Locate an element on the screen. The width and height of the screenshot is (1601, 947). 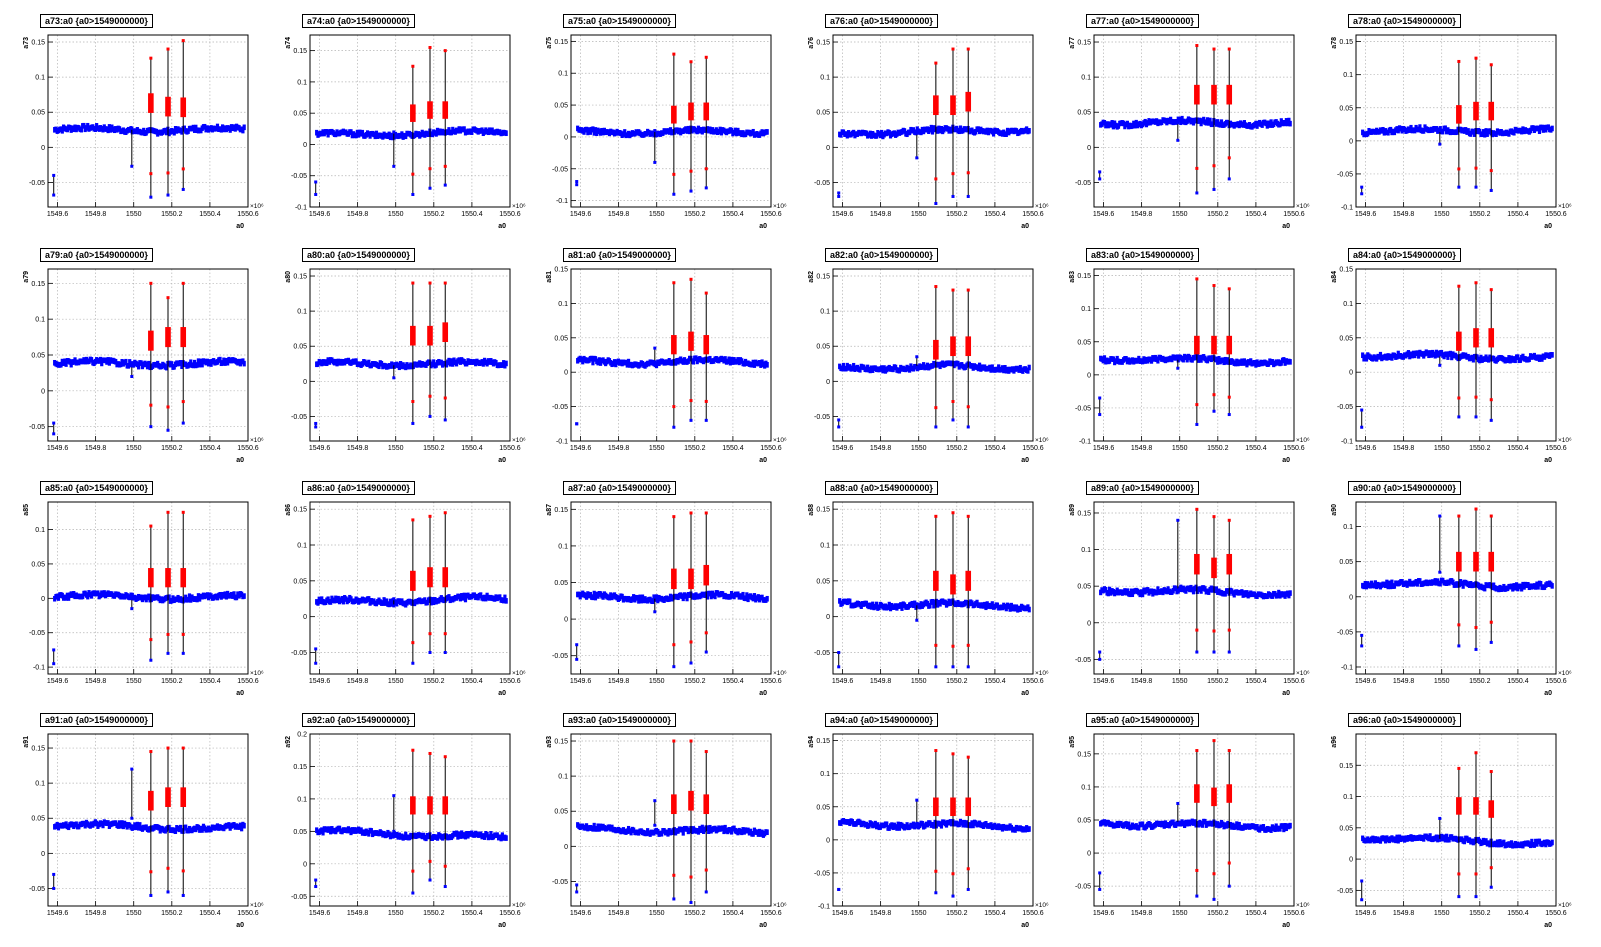
tick-label-y: 0.2 is located at coordinates (302, 735).